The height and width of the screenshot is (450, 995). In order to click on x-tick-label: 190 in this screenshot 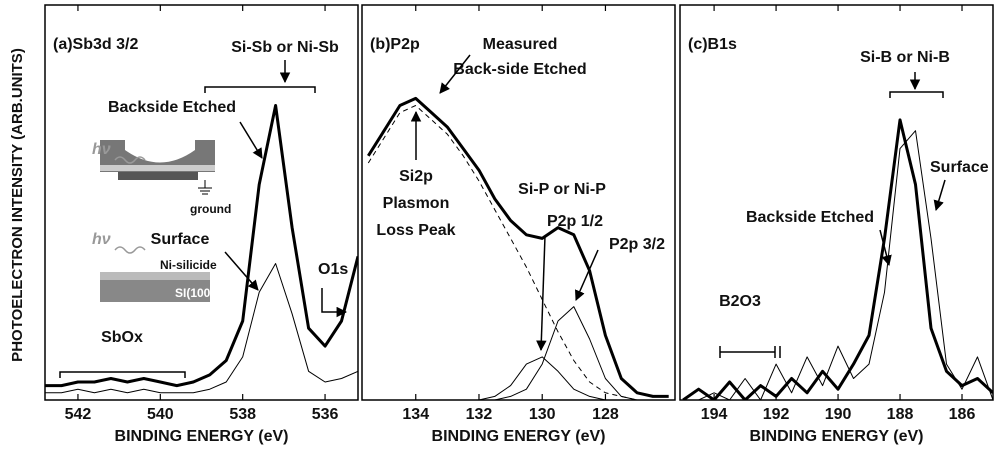, I will do `click(838, 414)`.